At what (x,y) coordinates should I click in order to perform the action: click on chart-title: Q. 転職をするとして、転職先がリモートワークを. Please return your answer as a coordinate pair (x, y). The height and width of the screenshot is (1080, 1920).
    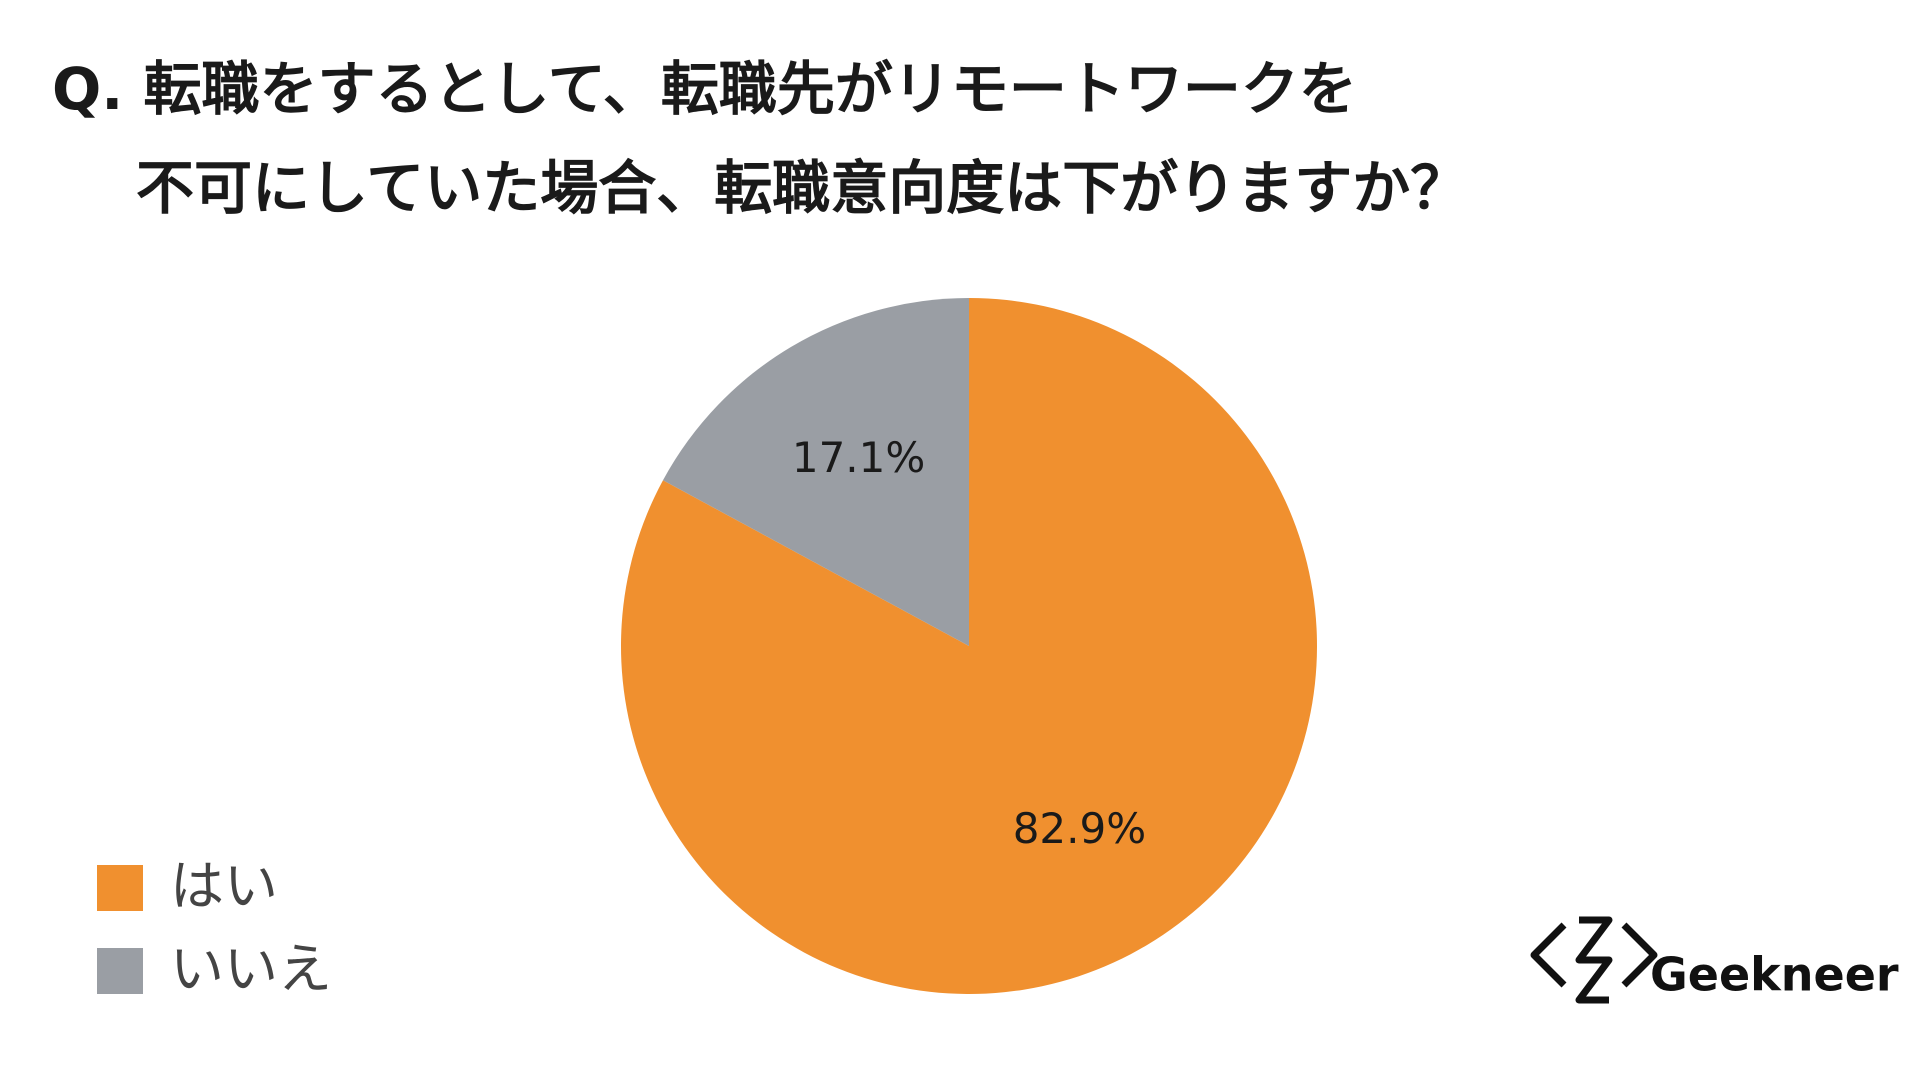
    Looking at the image, I should click on (704, 89).